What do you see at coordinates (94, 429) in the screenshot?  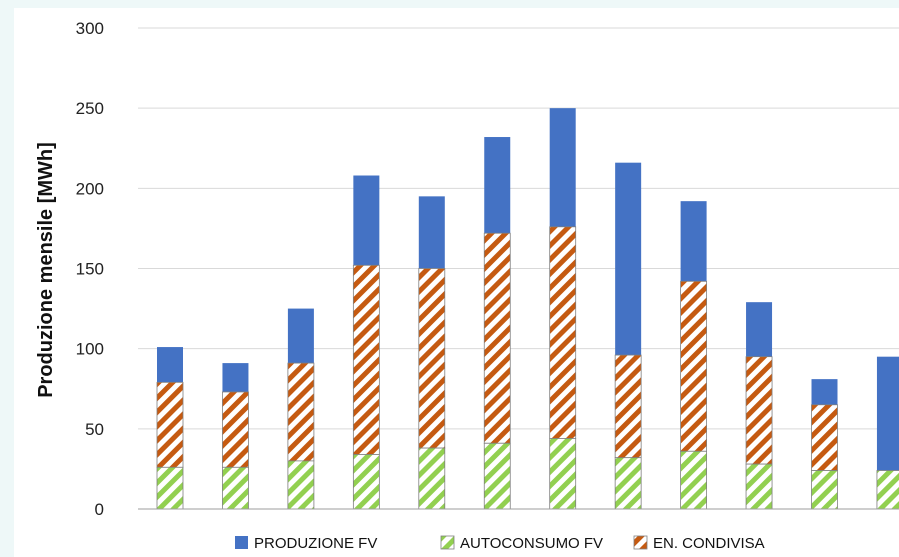 I see `y-tick-label: 50` at bounding box center [94, 429].